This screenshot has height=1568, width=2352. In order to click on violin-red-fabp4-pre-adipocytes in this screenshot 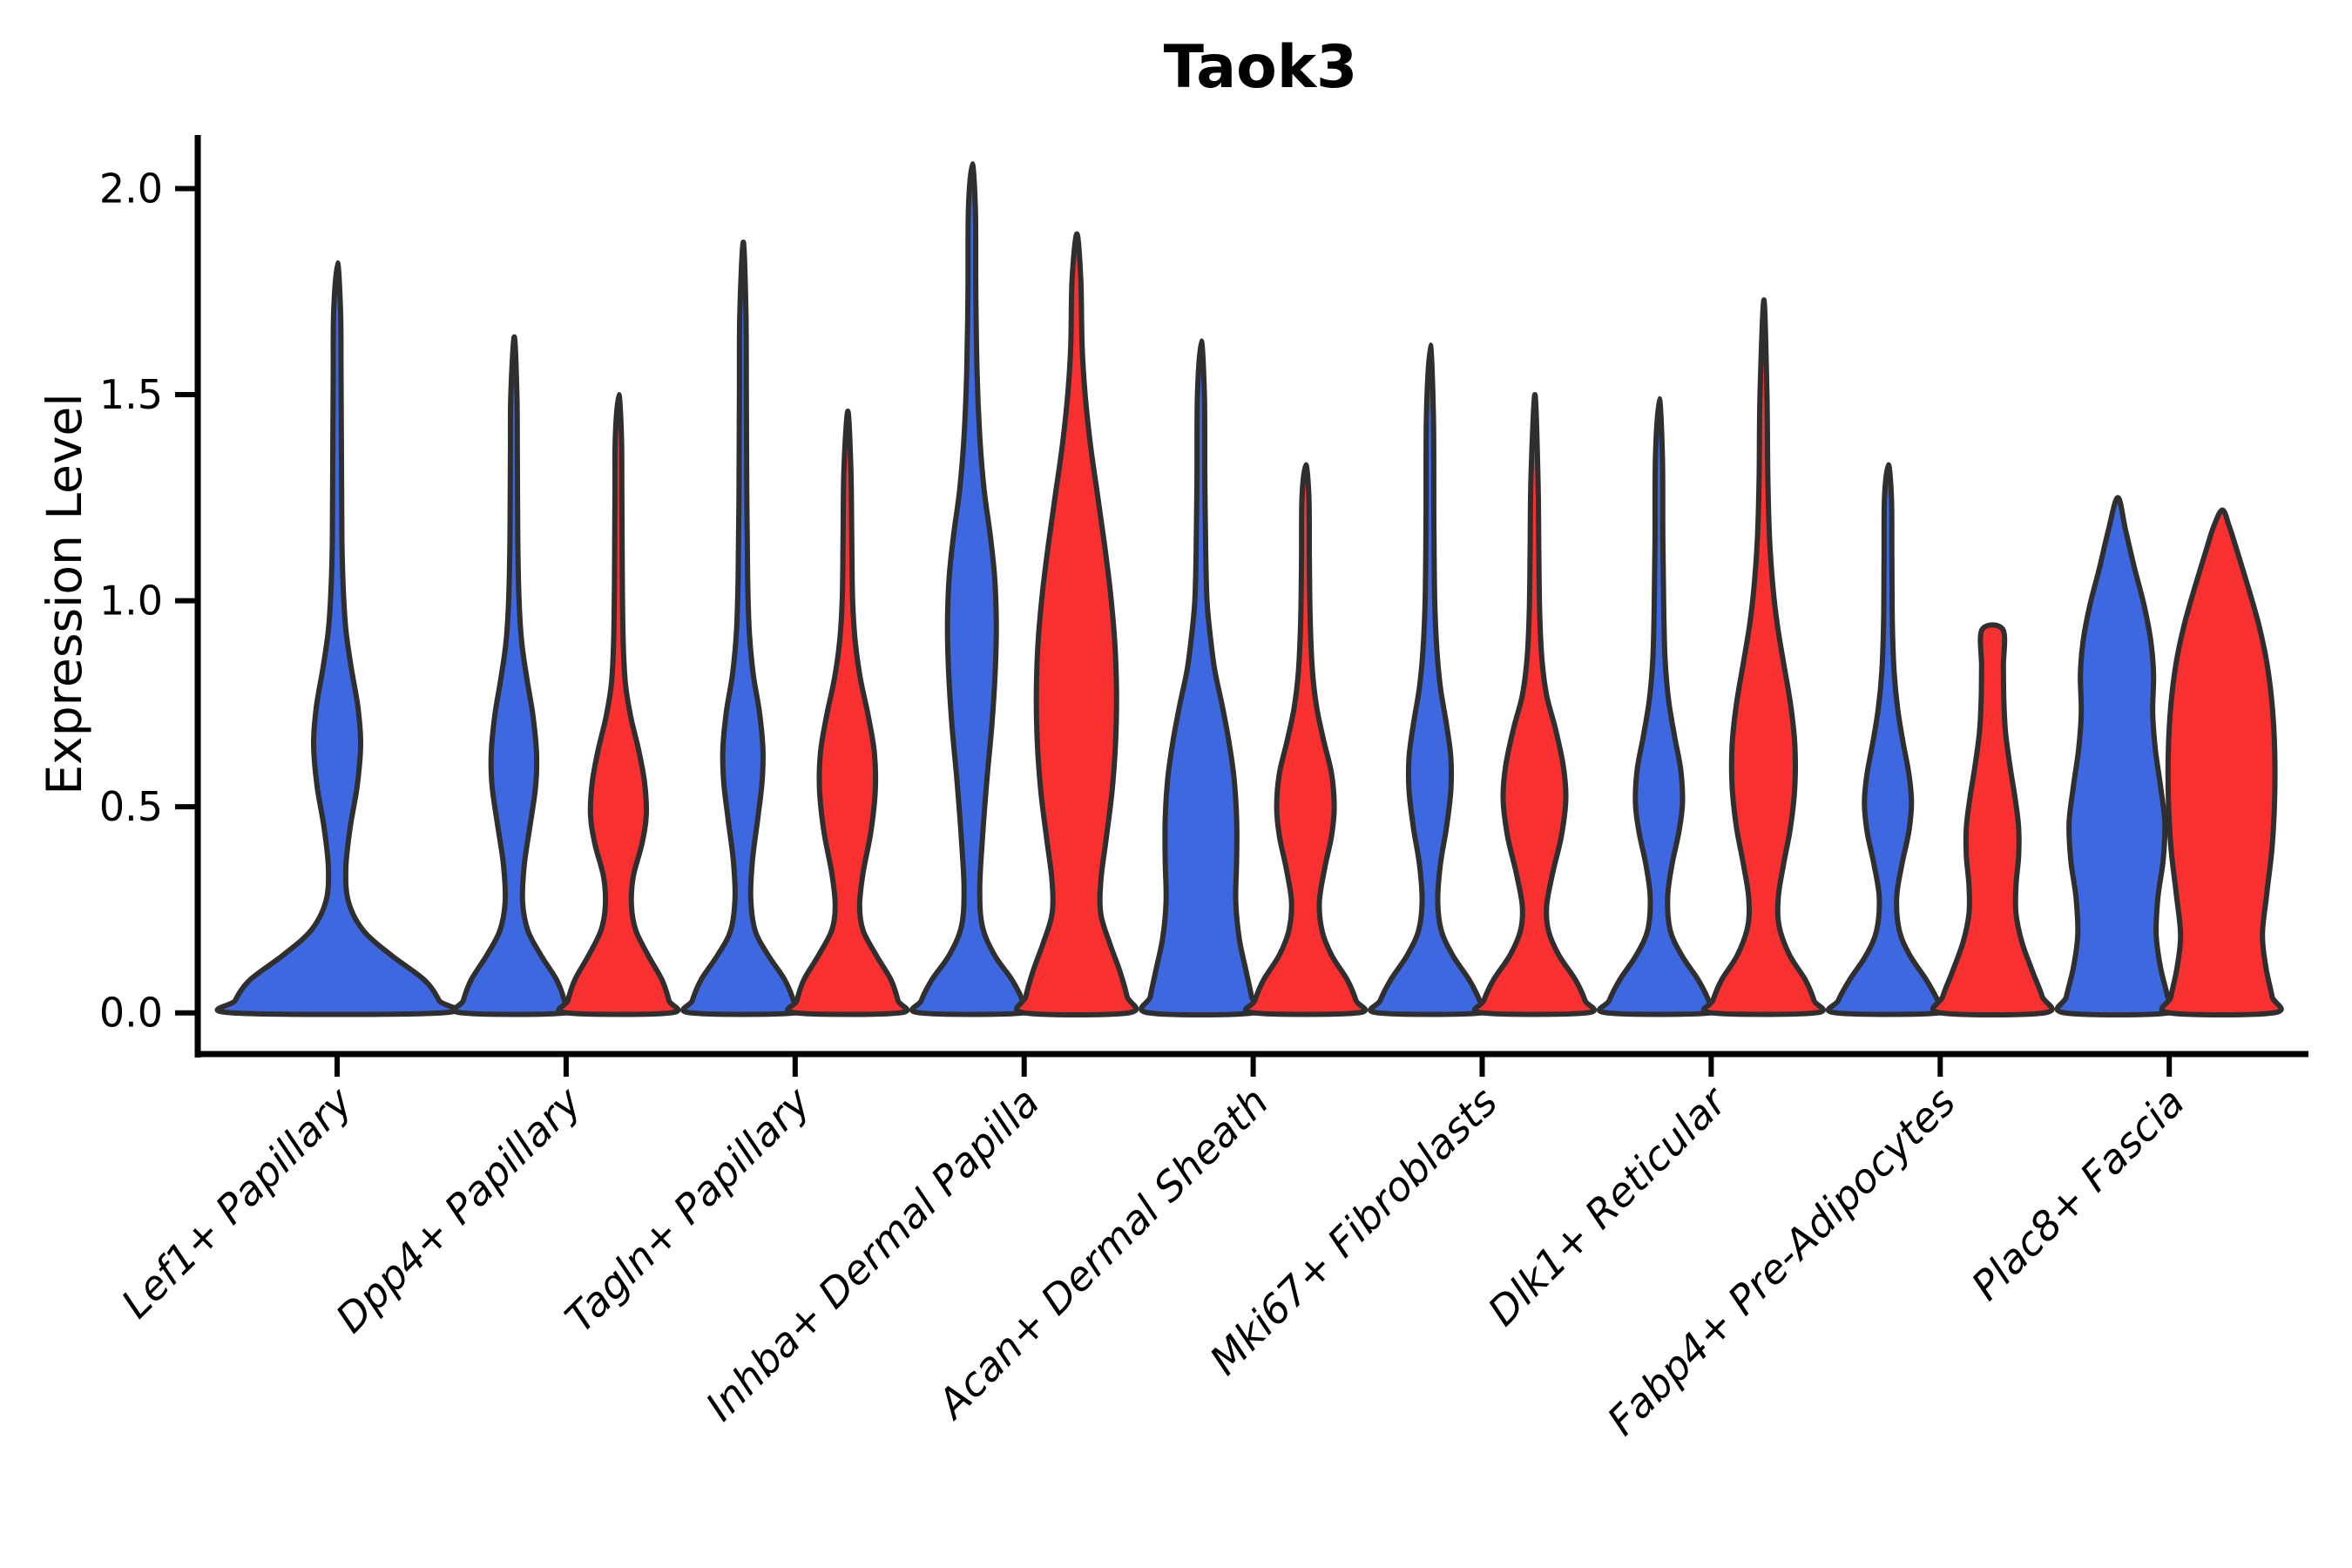, I will do `click(1992, 820)`.